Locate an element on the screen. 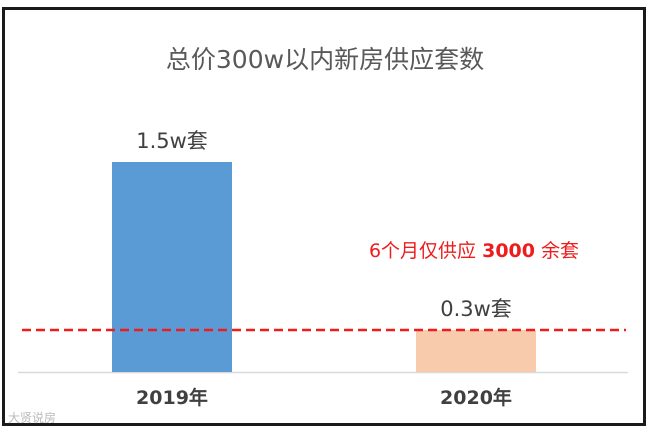 Image resolution: width=651 pixels, height=435 pixels. annotation-number: 3000 is located at coordinates (508, 251).